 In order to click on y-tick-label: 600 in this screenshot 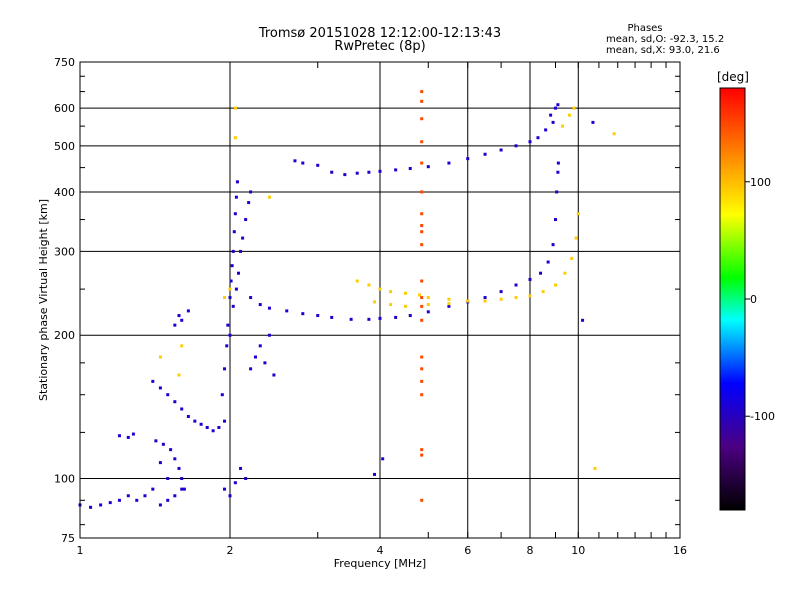, I will do `click(64, 108)`.